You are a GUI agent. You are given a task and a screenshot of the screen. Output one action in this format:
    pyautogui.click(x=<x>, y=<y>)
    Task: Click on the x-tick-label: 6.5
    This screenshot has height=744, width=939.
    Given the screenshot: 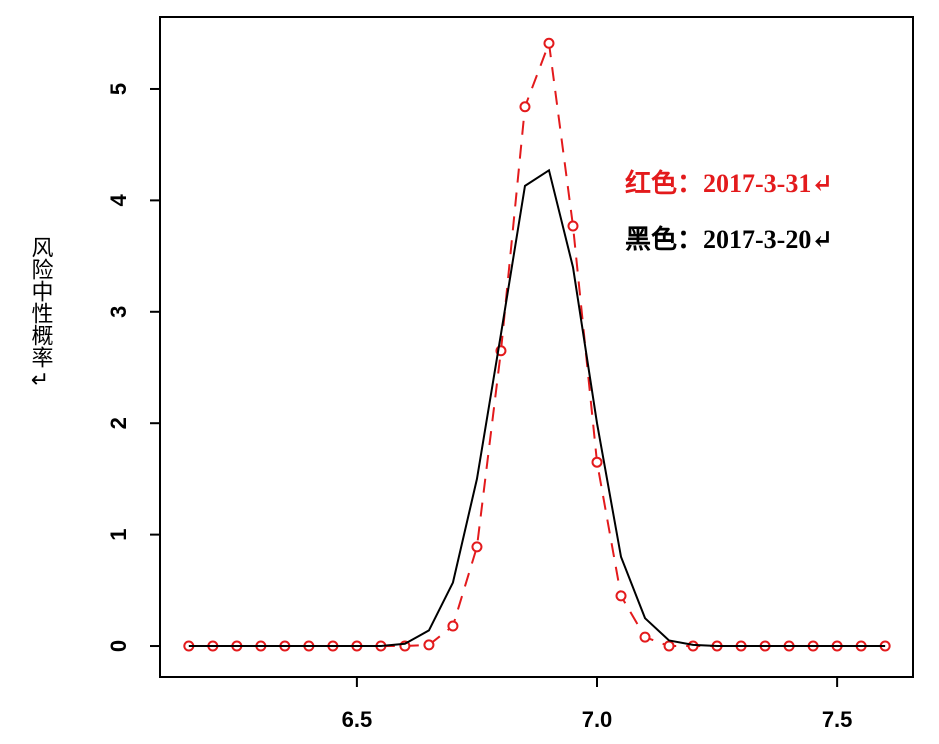 What is the action you would take?
    pyautogui.click(x=357, y=719)
    